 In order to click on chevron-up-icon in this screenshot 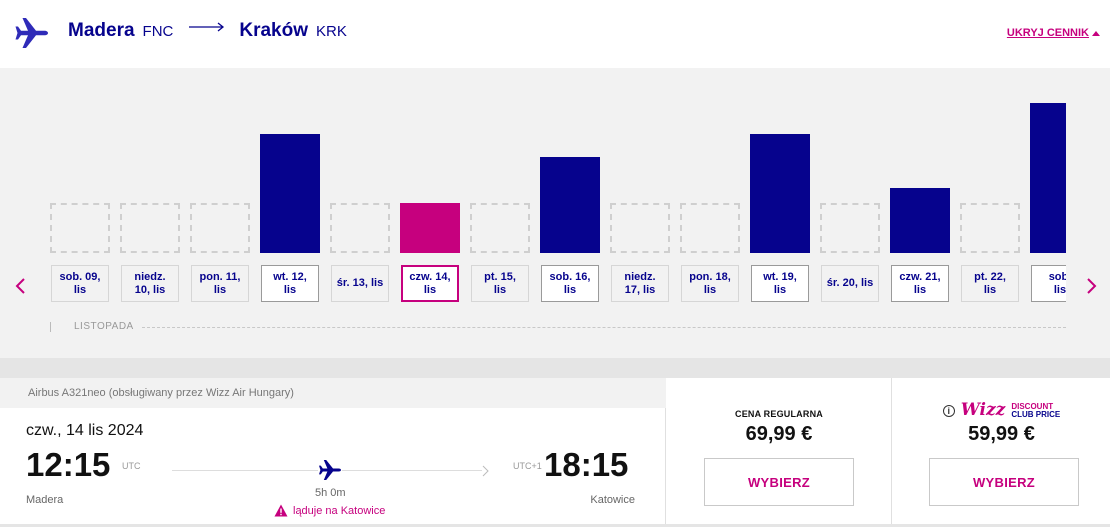, I will do `click(1096, 33)`.